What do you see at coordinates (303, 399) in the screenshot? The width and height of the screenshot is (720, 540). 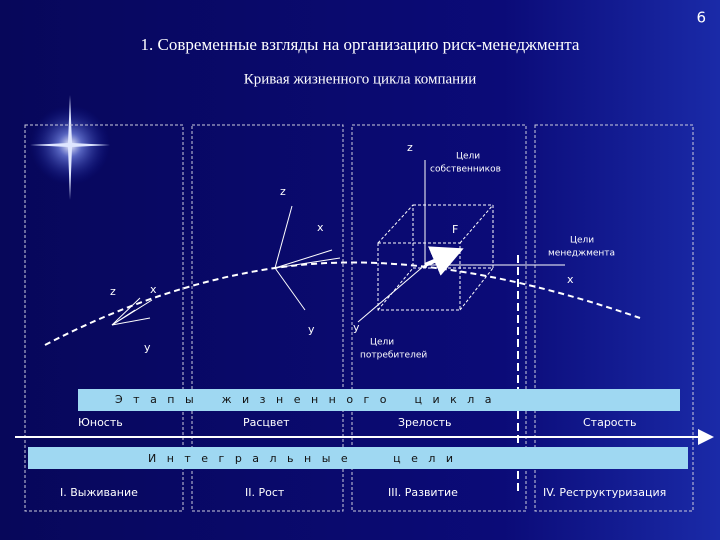 I see `band-title: Э т а п ы ж и з н е н н о г о ц и к л а` at bounding box center [303, 399].